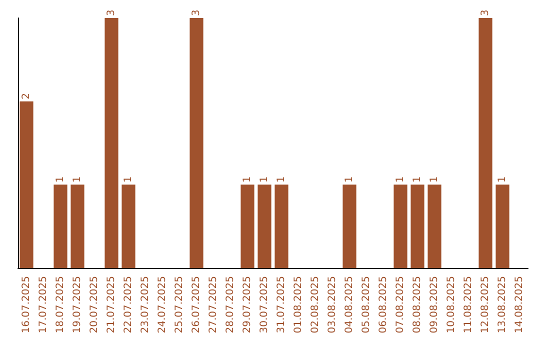 This screenshot has width=540, height=340. What do you see at coordinates (366, 305) in the screenshot?
I see `x-tick-label: 05.08.2025` at bounding box center [366, 305].